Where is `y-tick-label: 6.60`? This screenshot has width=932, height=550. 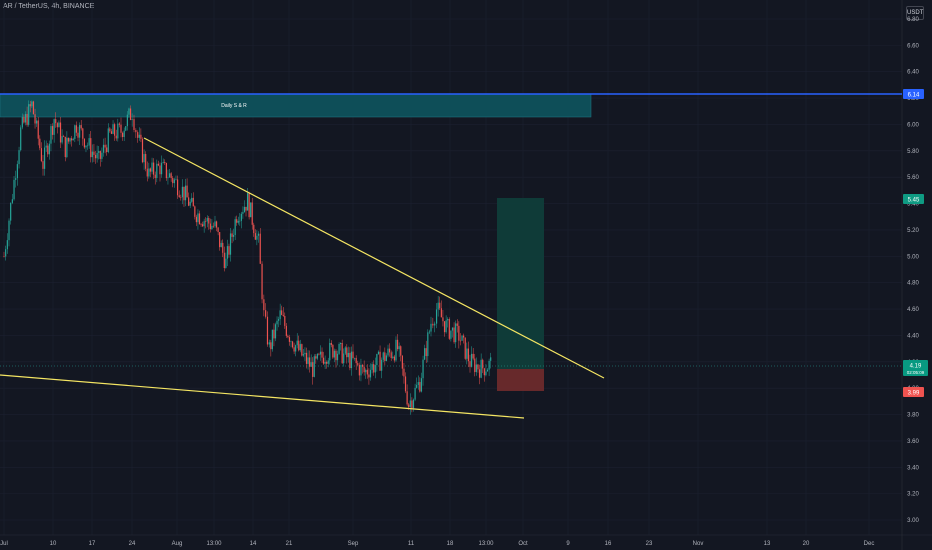 y-tick-label: 6.60 is located at coordinates (913, 46).